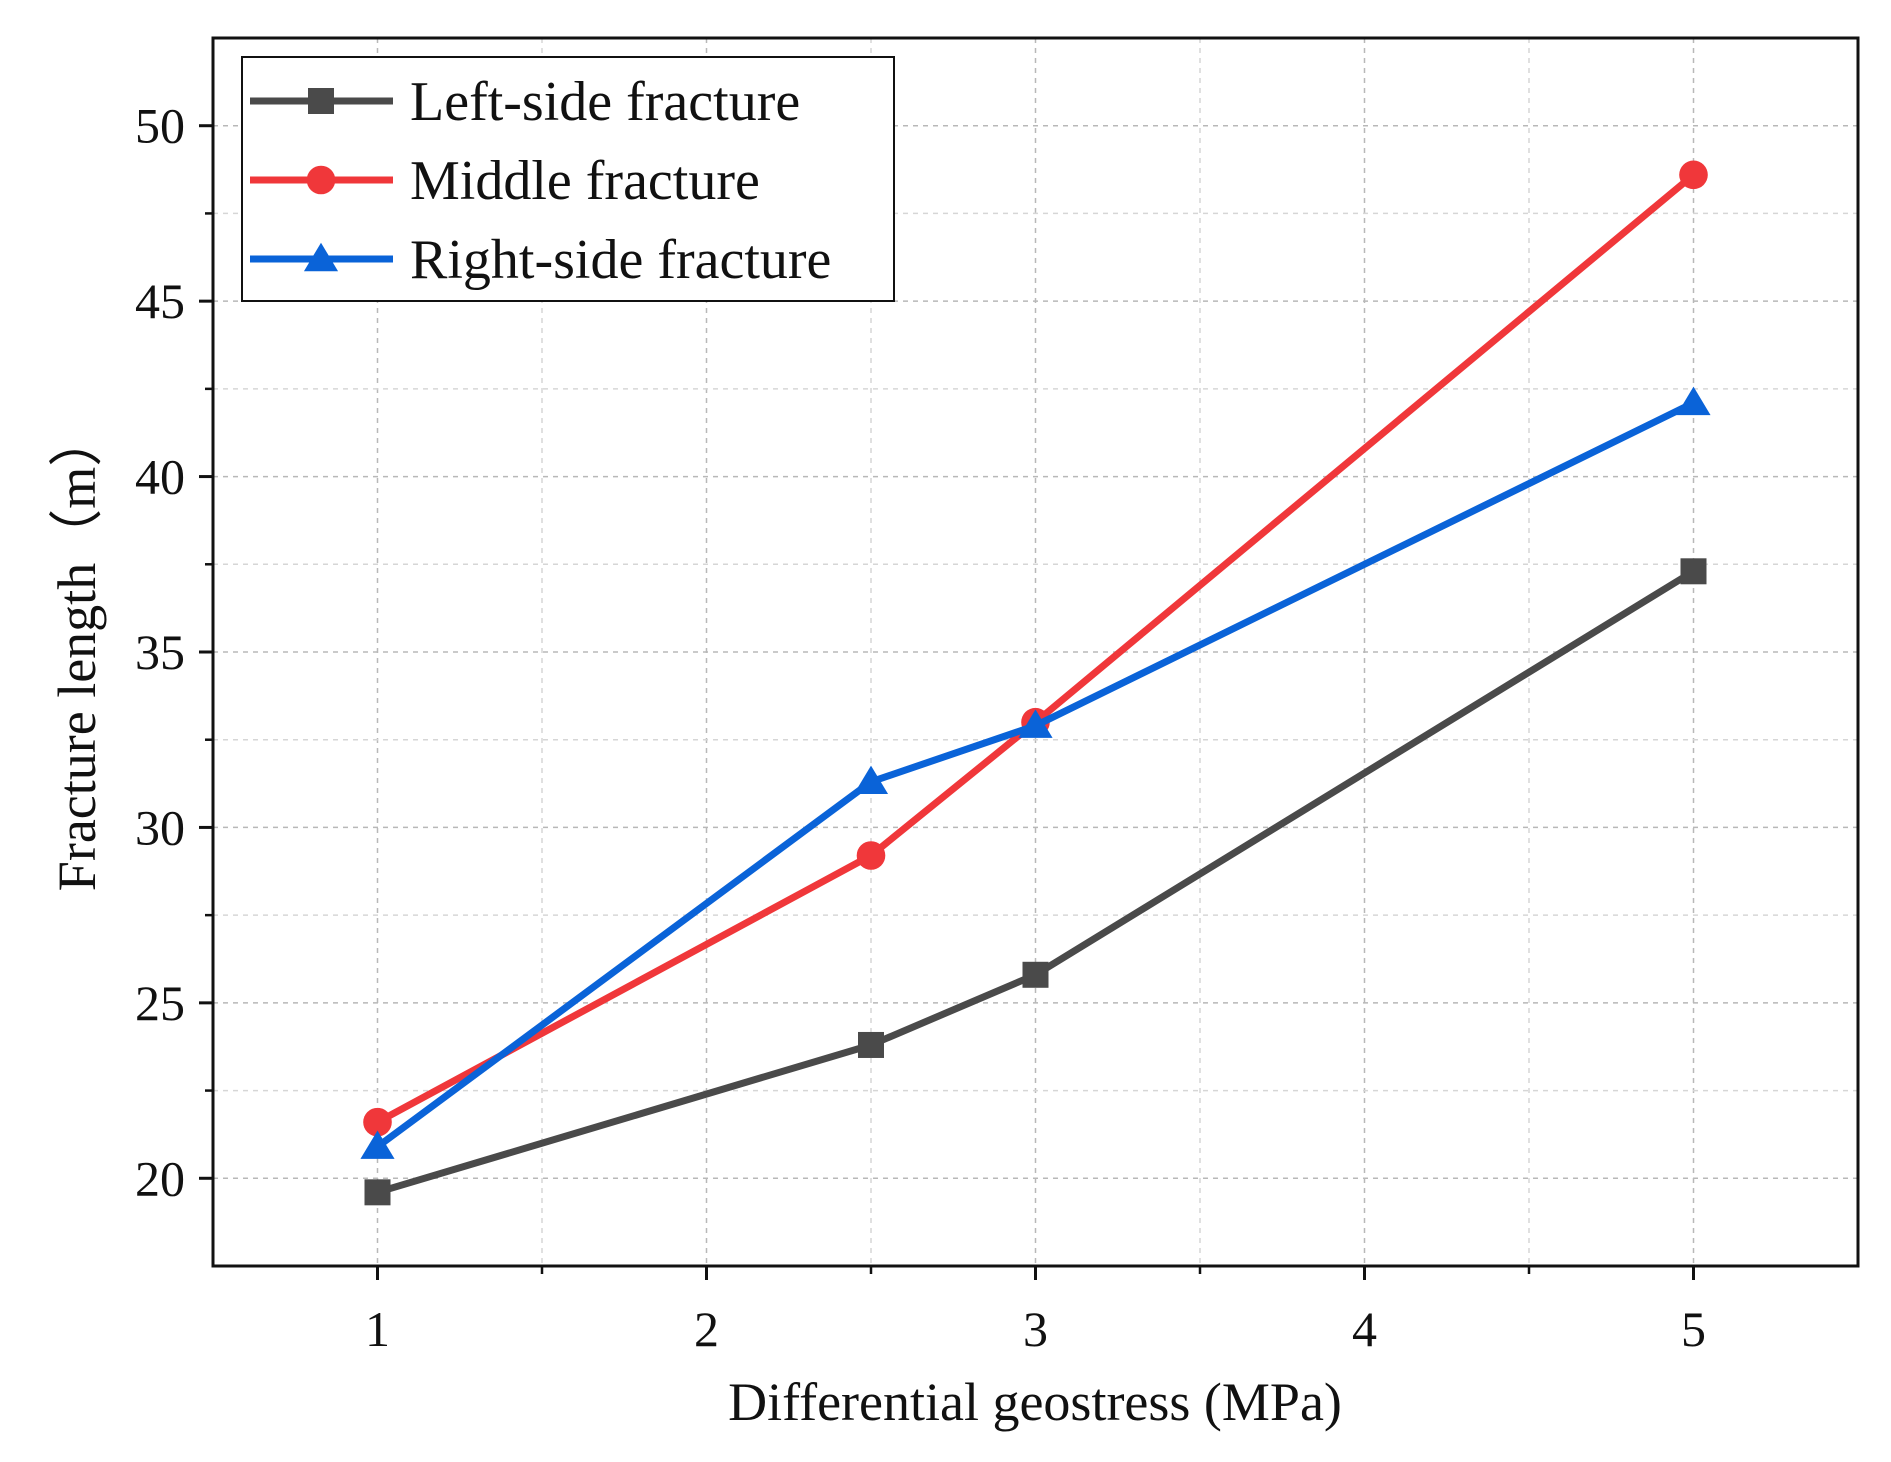 The width and height of the screenshot is (1891, 1462). What do you see at coordinates (585, 181) in the screenshot?
I see `legend-label-middle-fracture: Middle fracture` at bounding box center [585, 181].